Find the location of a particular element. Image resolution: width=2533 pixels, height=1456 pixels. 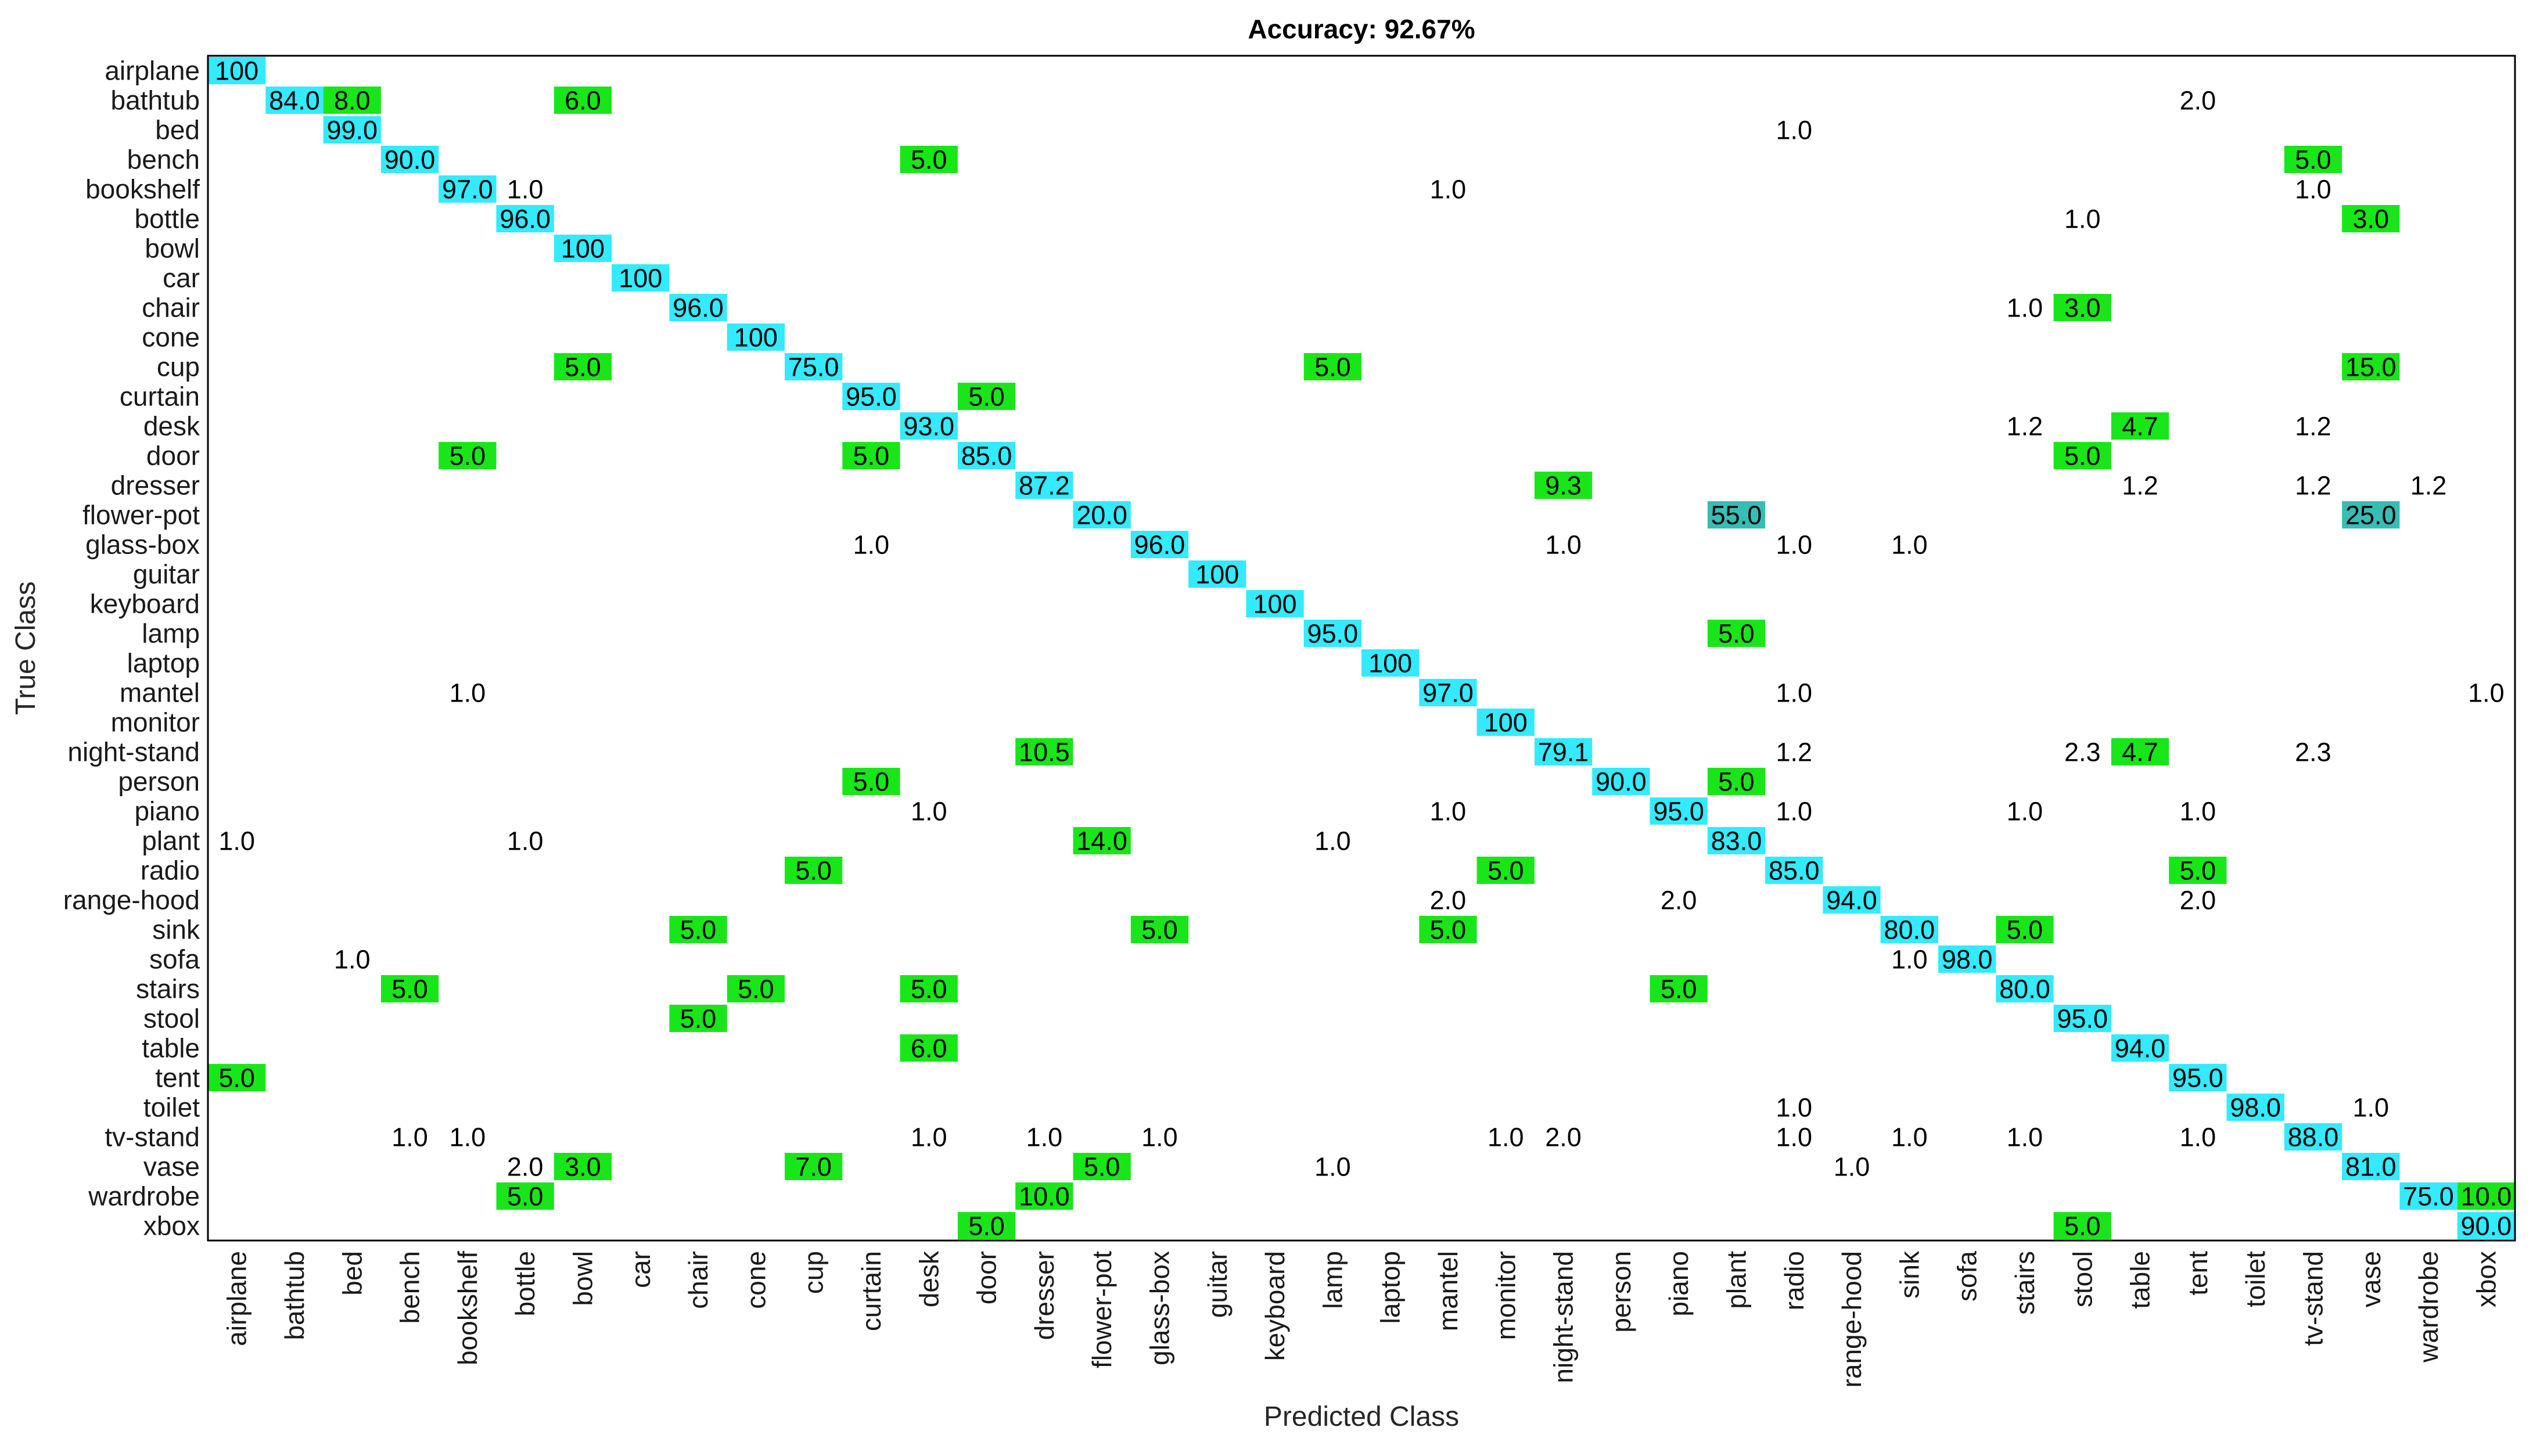

y-tick-label: laptop is located at coordinates (164, 663).